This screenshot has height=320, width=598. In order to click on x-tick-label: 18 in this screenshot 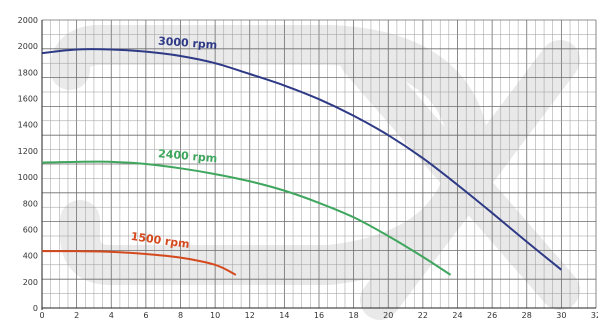, I will do `click(354, 315)`.